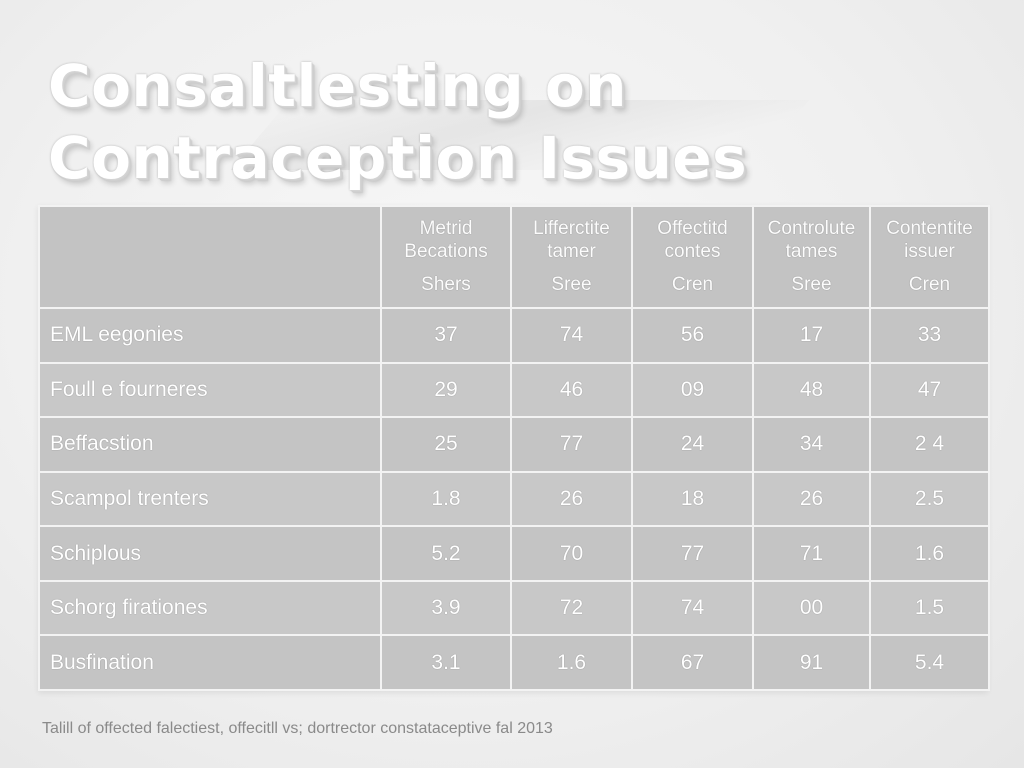  What do you see at coordinates (929, 240) in the screenshot?
I see `header-title: Contentite issuer` at bounding box center [929, 240].